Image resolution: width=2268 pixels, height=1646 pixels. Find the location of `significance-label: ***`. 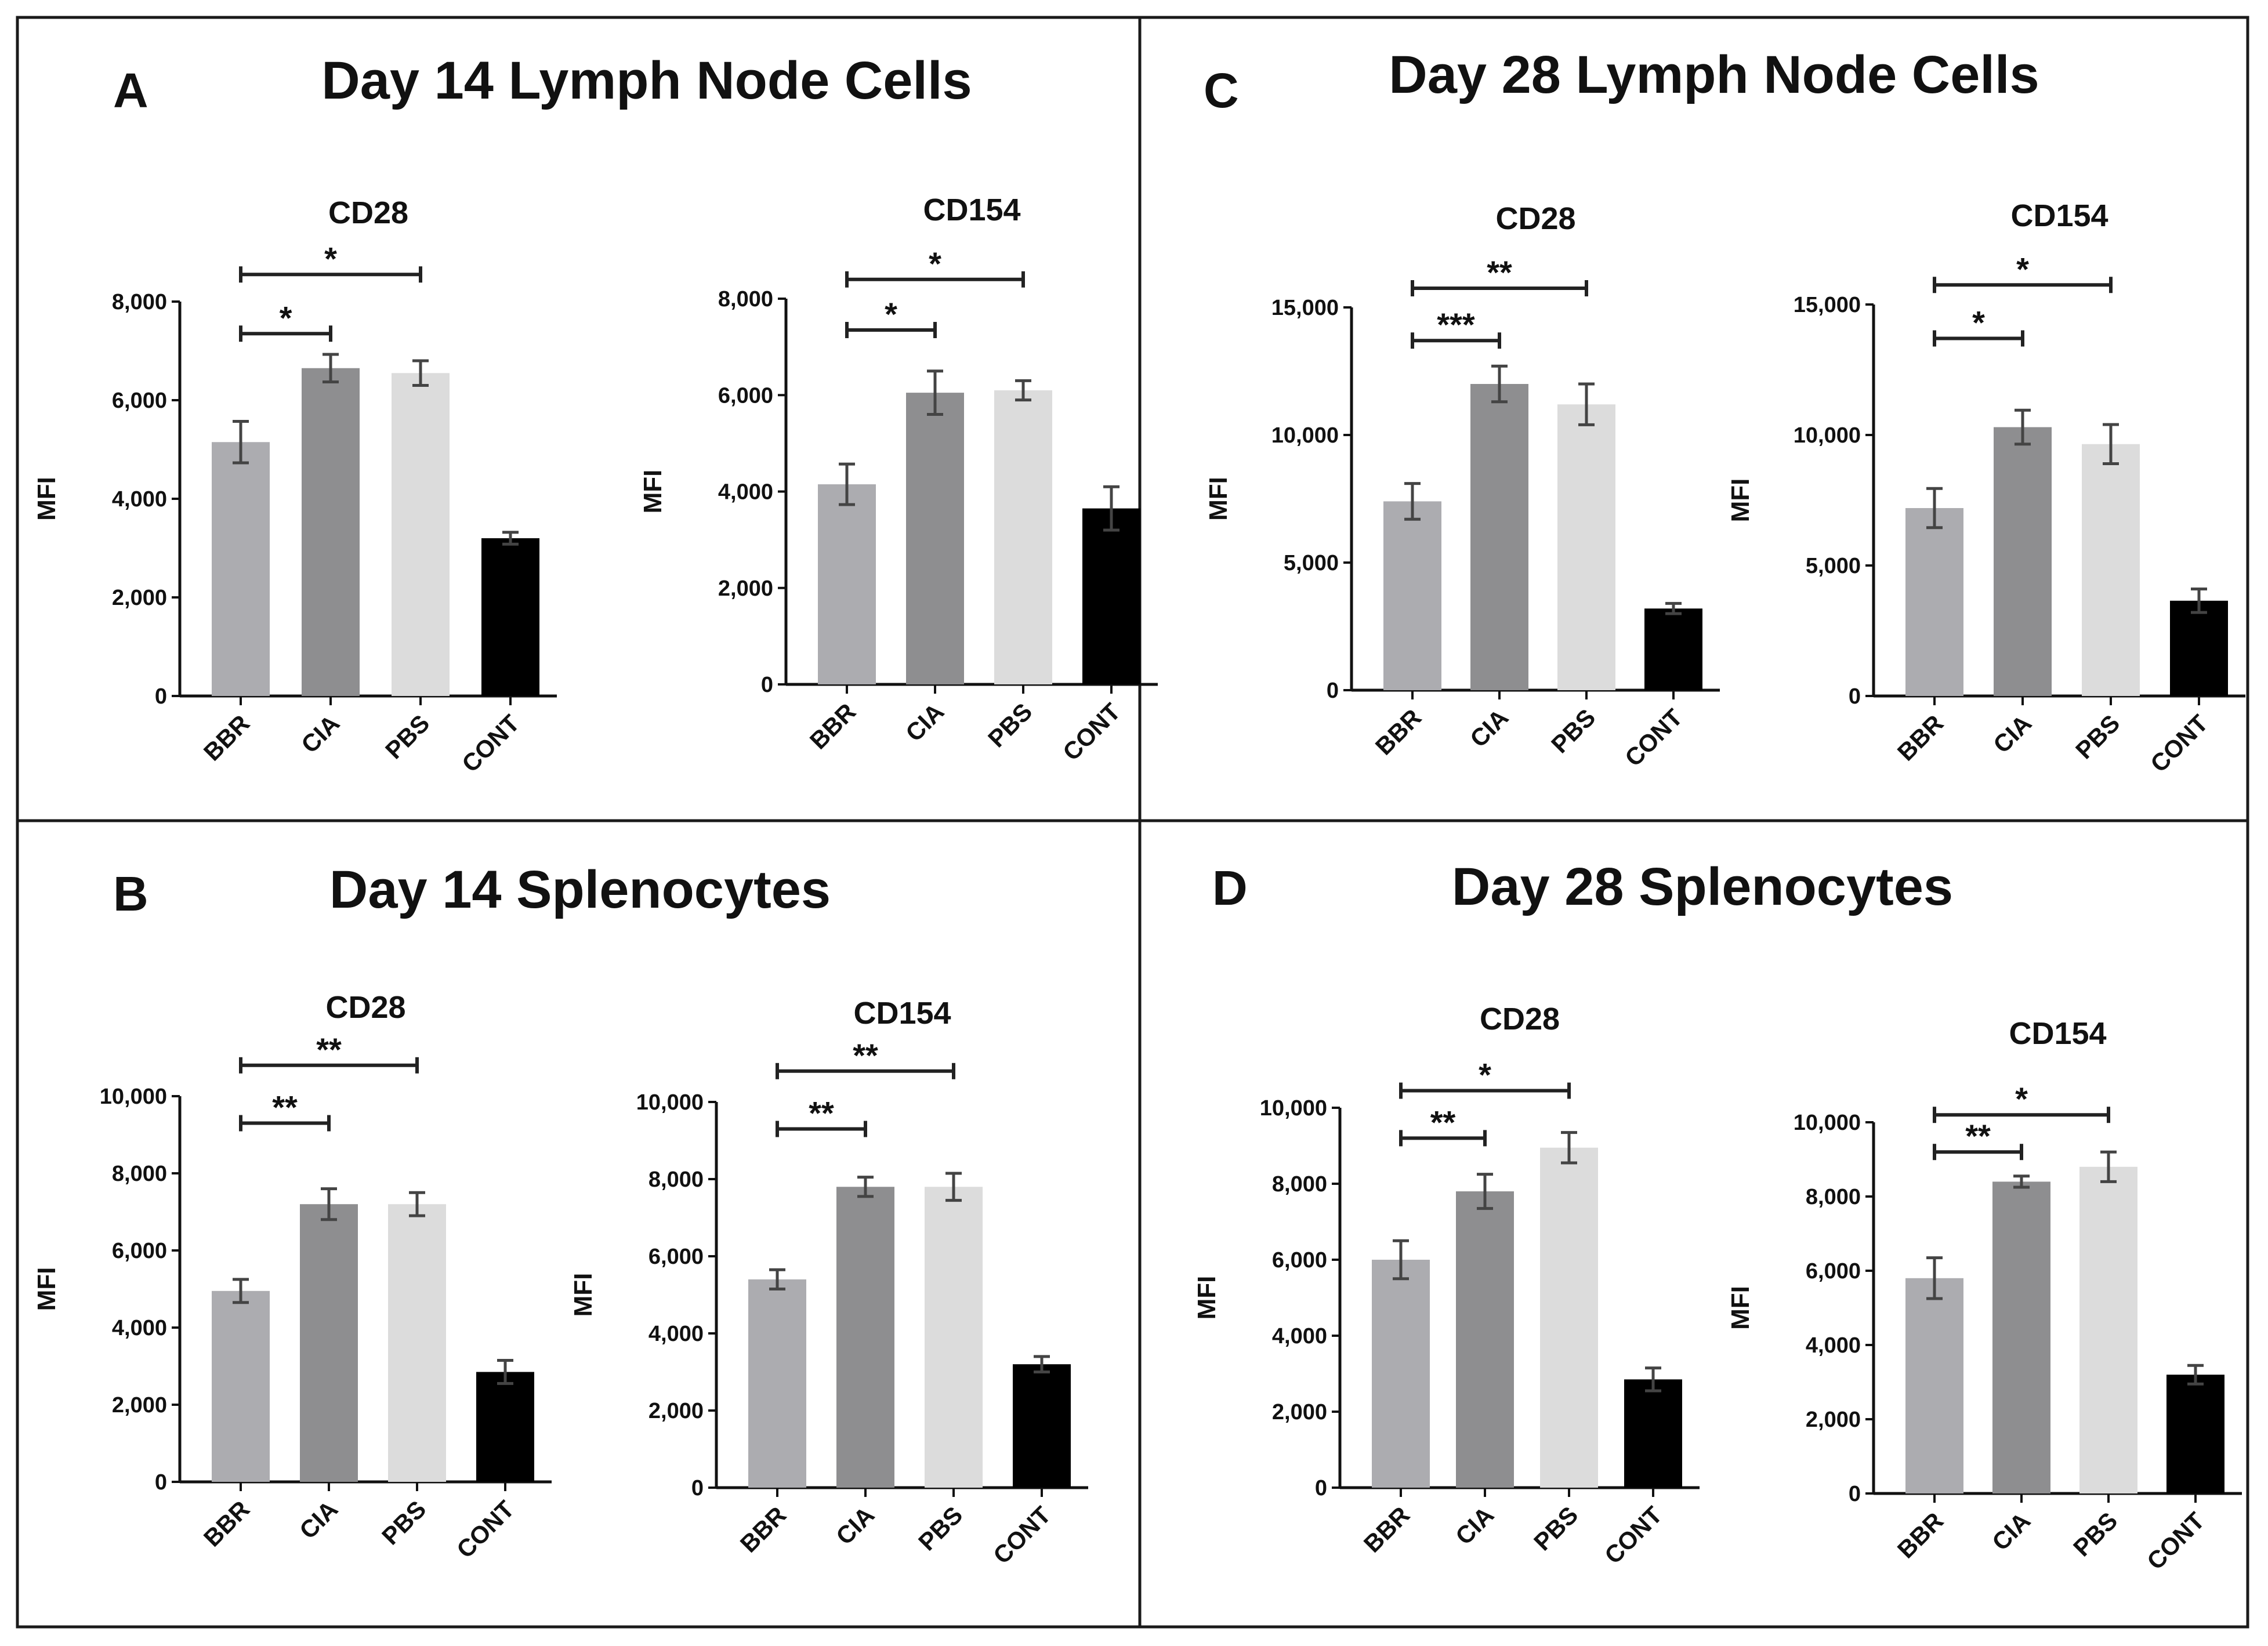

significance-label: *** is located at coordinates (1456, 324).